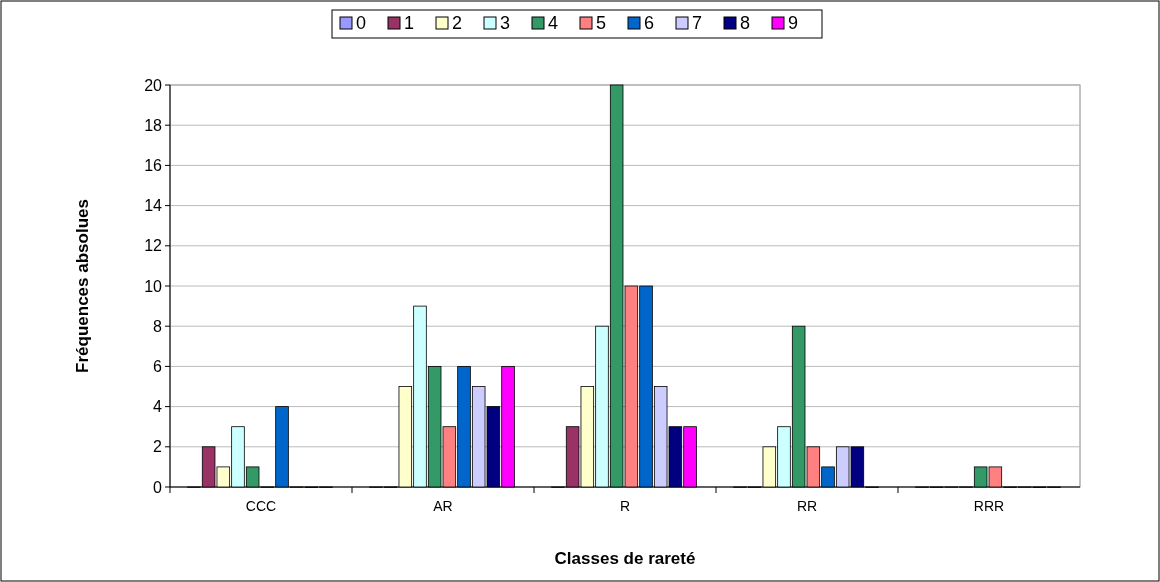 The height and width of the screenshot is (582, 1160). What do you see at coordinates (158, 407) in the screenshot?
I see `y-tick-label: 4` at bounding box center [158, 407].